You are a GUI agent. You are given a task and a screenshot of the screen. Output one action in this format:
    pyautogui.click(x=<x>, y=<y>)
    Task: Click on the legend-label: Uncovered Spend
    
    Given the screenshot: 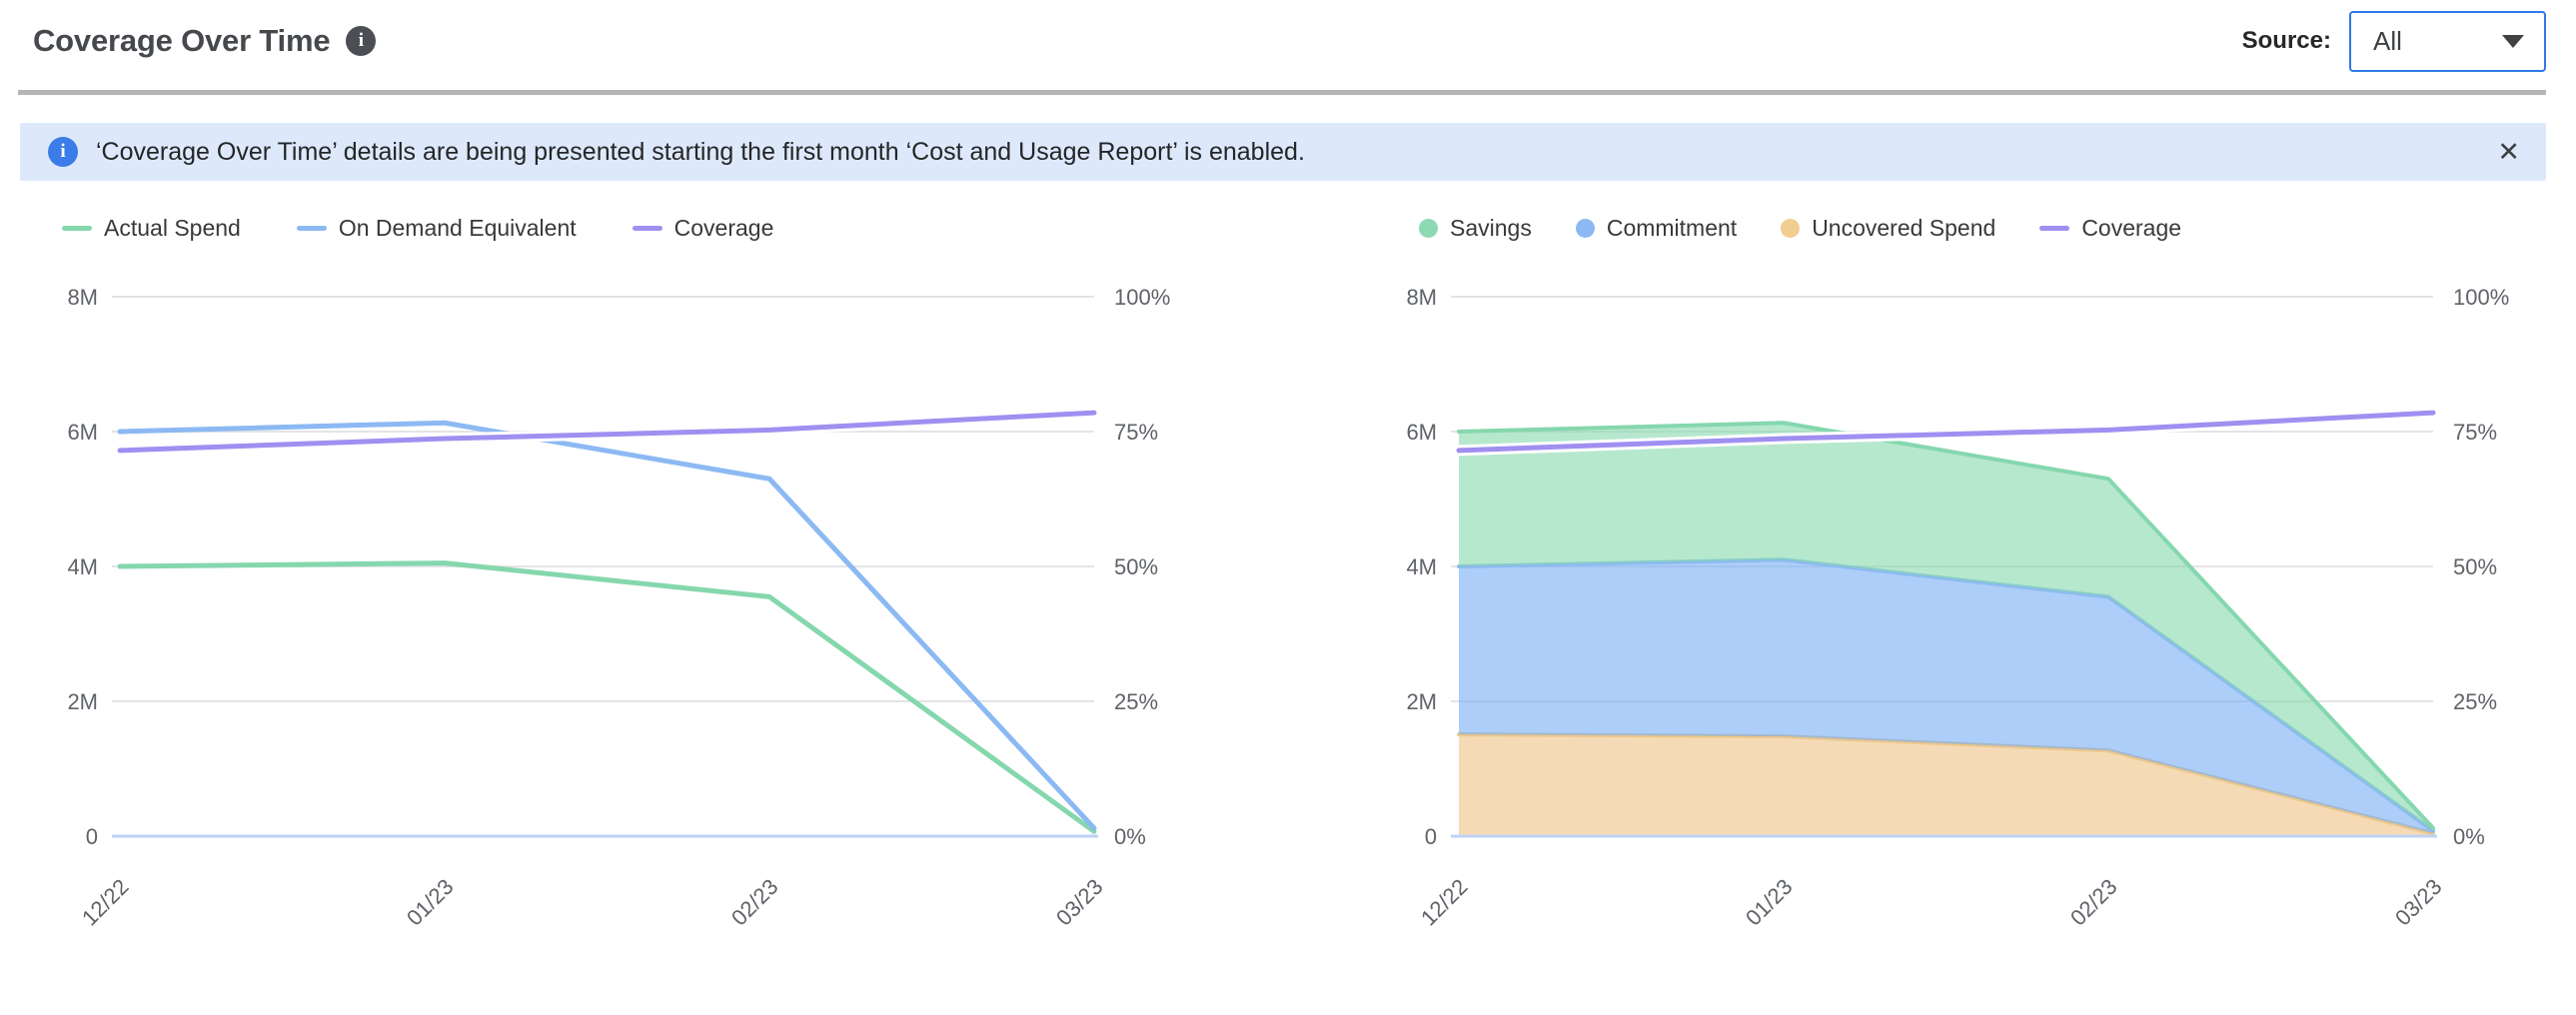 What is the action you would take?
    pyautogui.click(x=1904, y=228)
    